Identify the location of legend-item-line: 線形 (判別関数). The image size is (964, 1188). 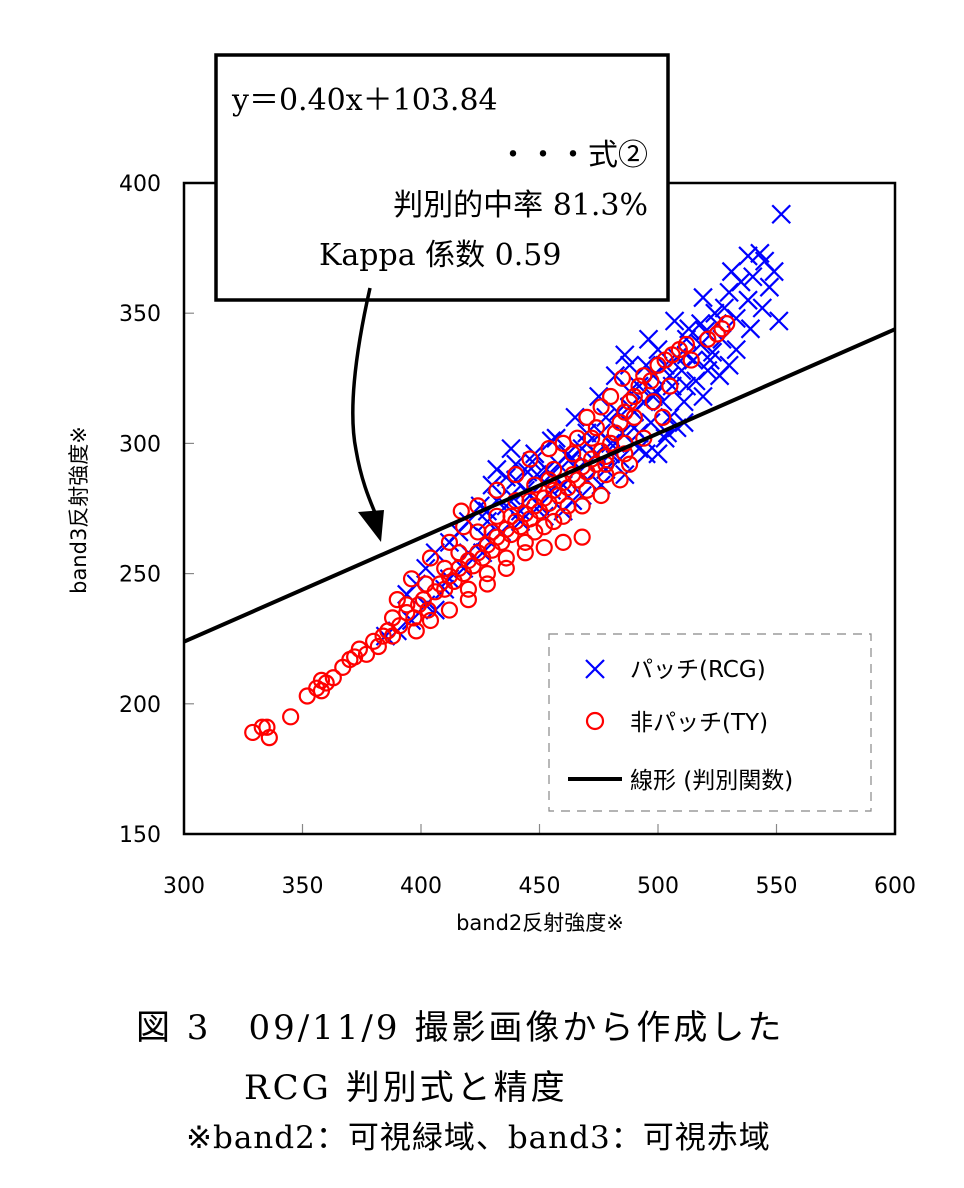
(680, 781).